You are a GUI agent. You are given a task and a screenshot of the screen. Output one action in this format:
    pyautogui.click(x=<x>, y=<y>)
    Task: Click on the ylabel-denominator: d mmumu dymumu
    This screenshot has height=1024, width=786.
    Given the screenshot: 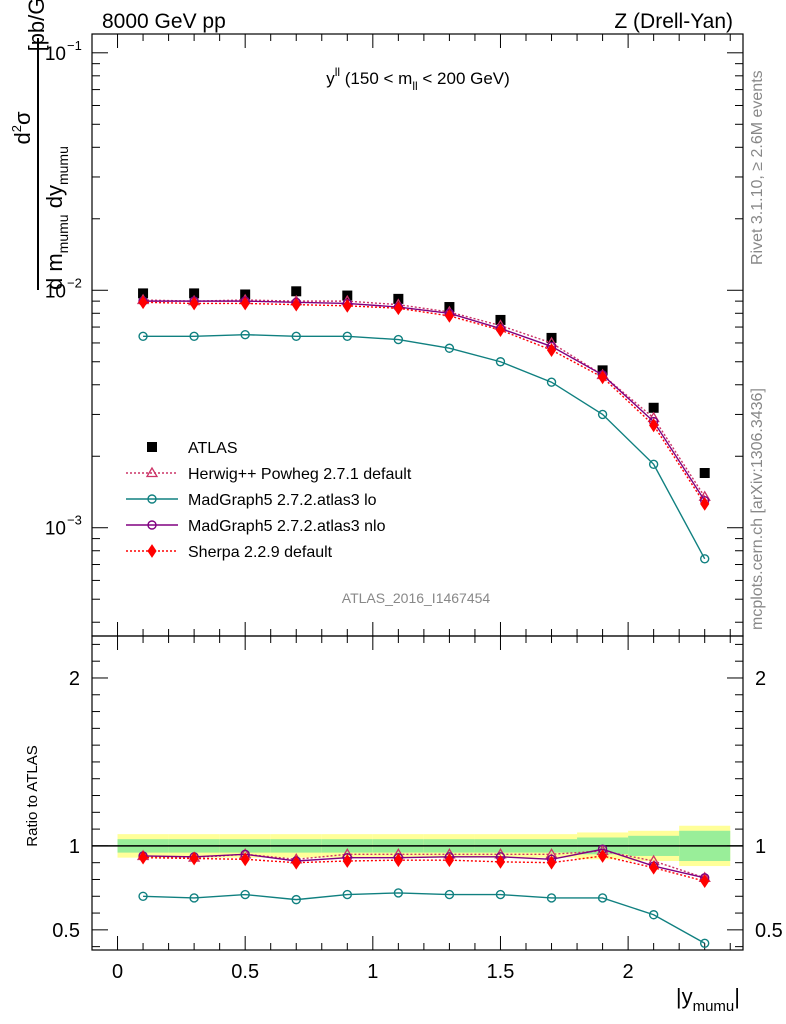 What is the action you would take?
    pyautogui.click(x=56, y=218)
    